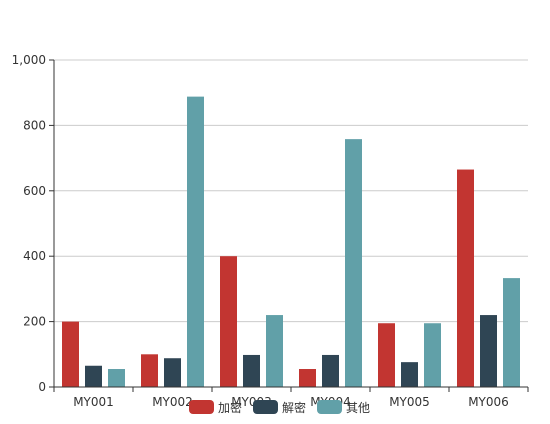  I want to click on legend-item-加密: 加密, so click(215, 407).